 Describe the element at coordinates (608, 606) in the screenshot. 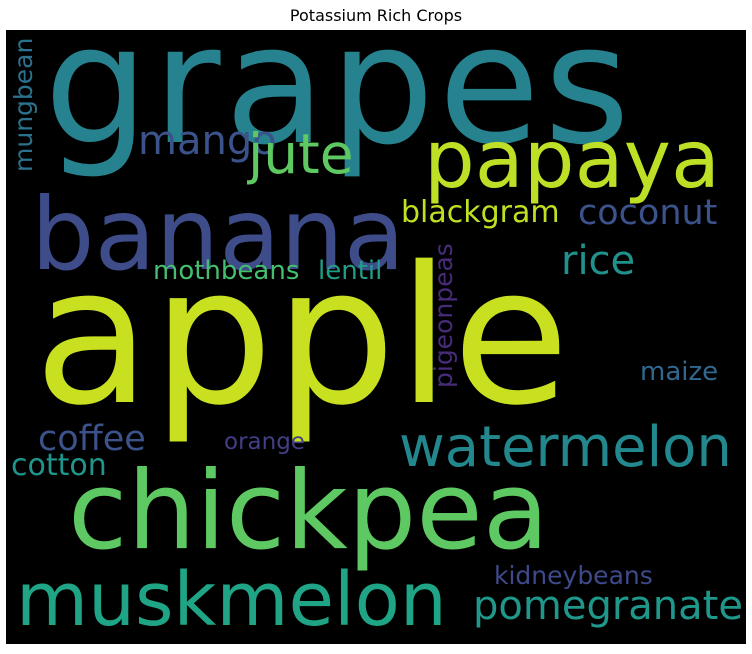

I see `word-pomegranate: pomegranate` at that location.